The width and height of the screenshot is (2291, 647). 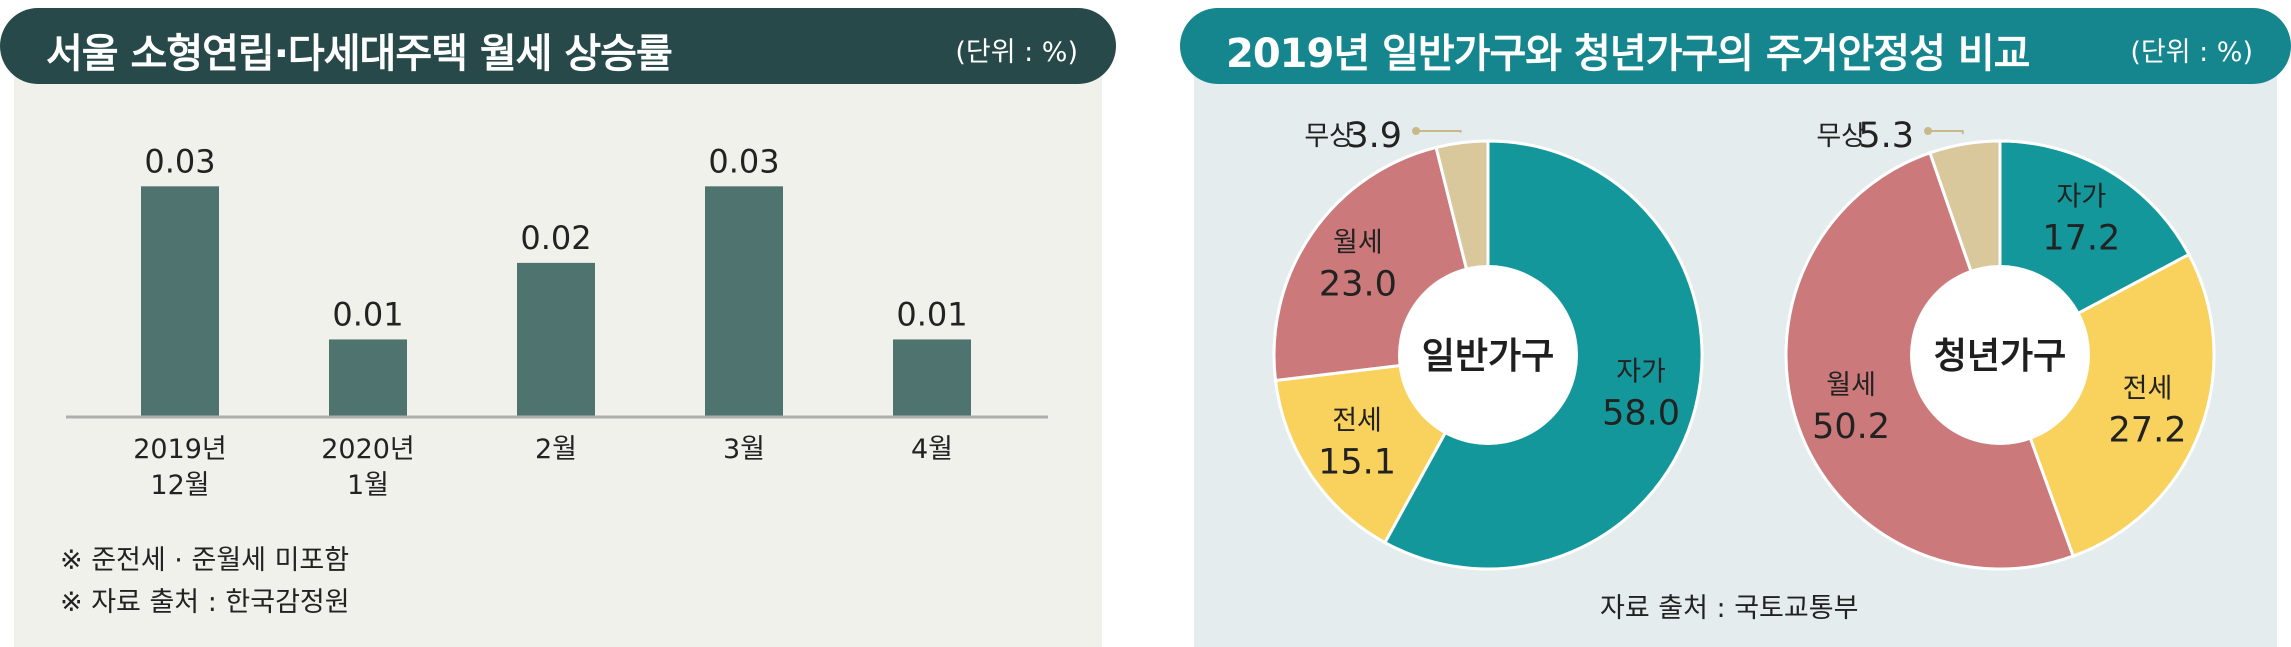 I want to click on category-label-4-0: 4월, so click(x=932, y=449).